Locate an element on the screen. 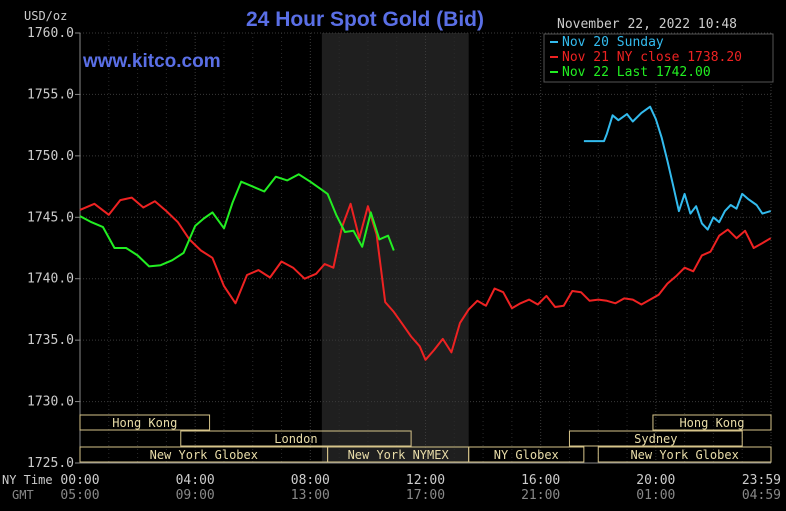  market-session-label: Sydney is located at coordinates (655, 439).